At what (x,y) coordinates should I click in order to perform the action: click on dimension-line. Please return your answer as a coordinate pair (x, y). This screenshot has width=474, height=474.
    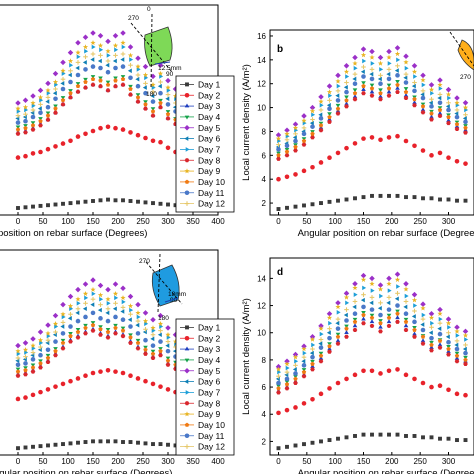
    Looking at the image, I should click on (171, 300).